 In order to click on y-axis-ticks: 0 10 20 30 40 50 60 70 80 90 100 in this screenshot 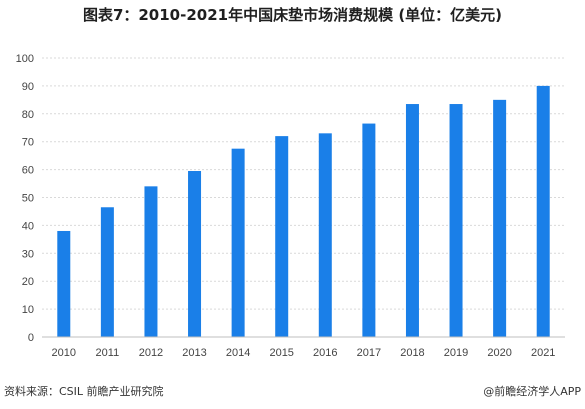, I will do `click(25, 198)`.